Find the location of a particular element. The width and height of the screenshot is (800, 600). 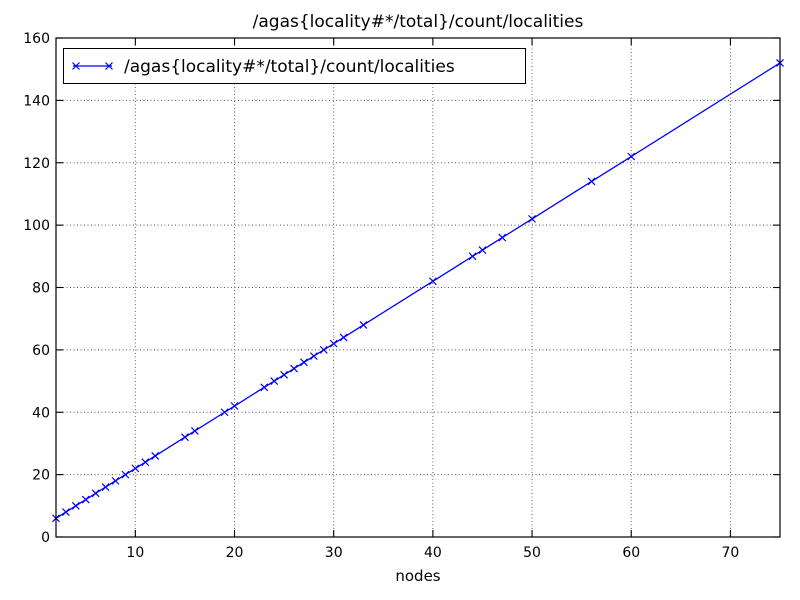

x-axis-label: nodes is located at coordinates (417, 576).